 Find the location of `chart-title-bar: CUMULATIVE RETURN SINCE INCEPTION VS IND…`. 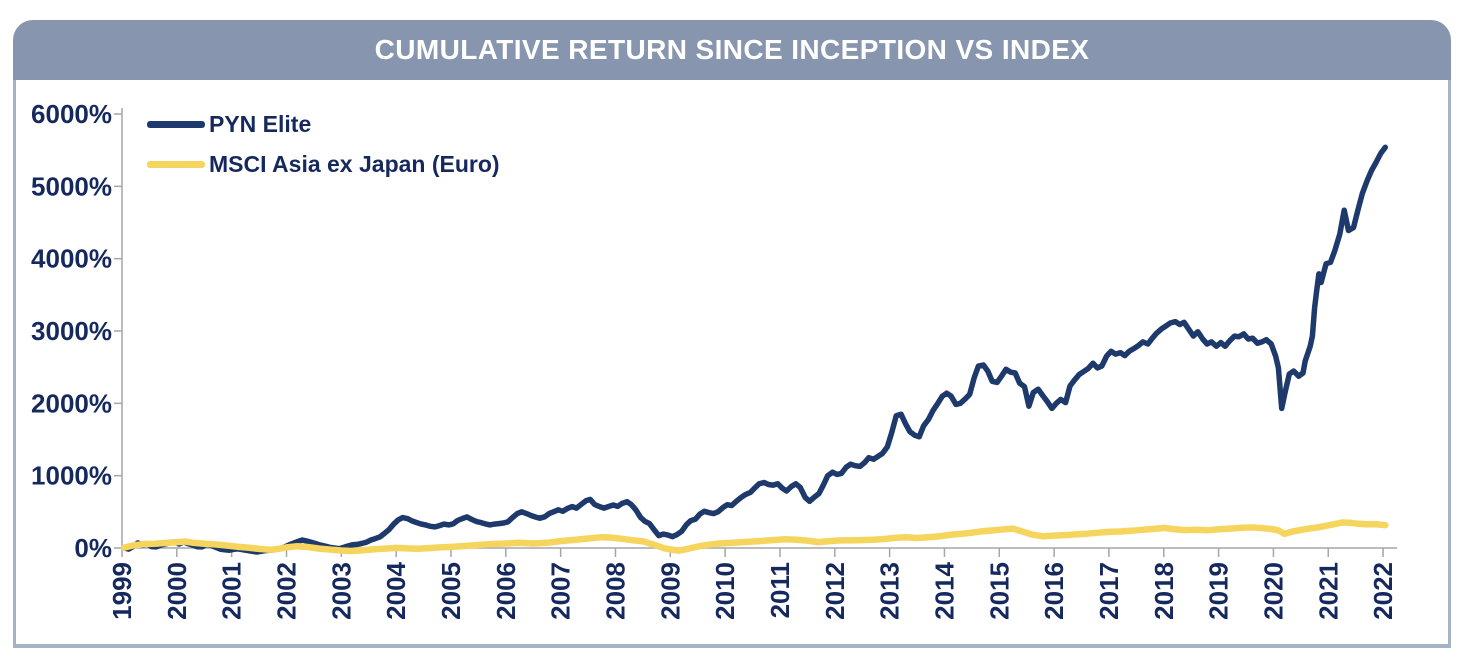

chart-title-bar: CUMULATIVE RETURN SINCE INCEPTION VS IND… is located at coordinates (732, 50).